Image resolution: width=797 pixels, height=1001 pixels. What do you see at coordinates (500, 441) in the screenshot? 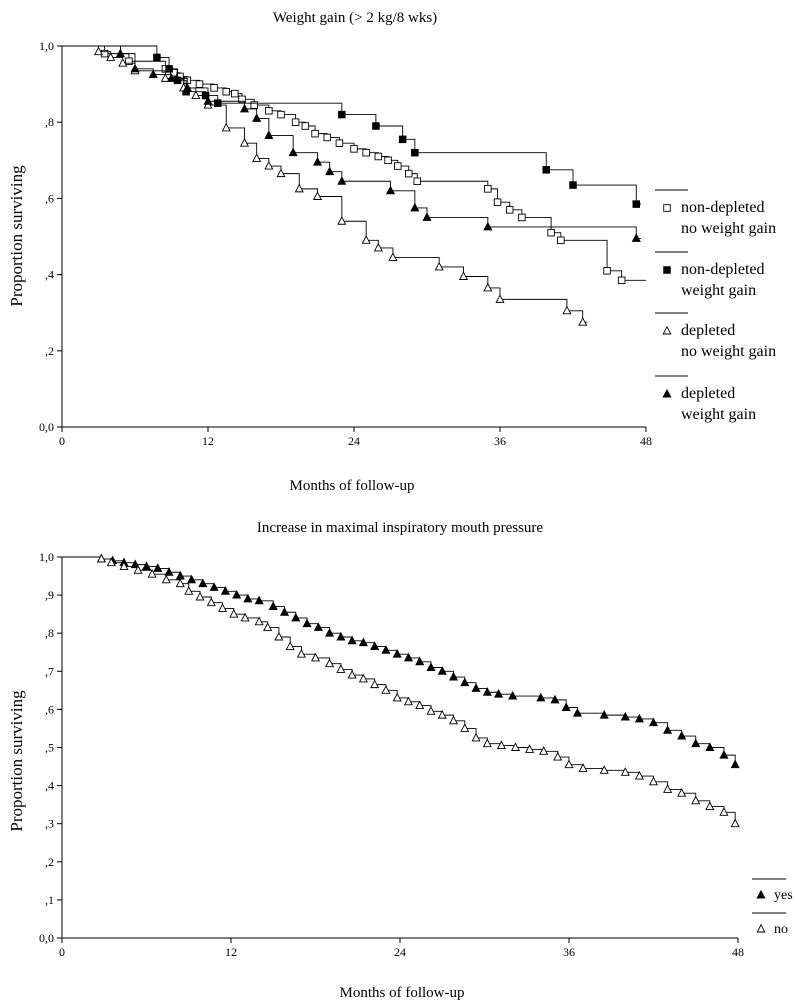
I see `x-tick-label: 36` at bounding box center [500, 441].